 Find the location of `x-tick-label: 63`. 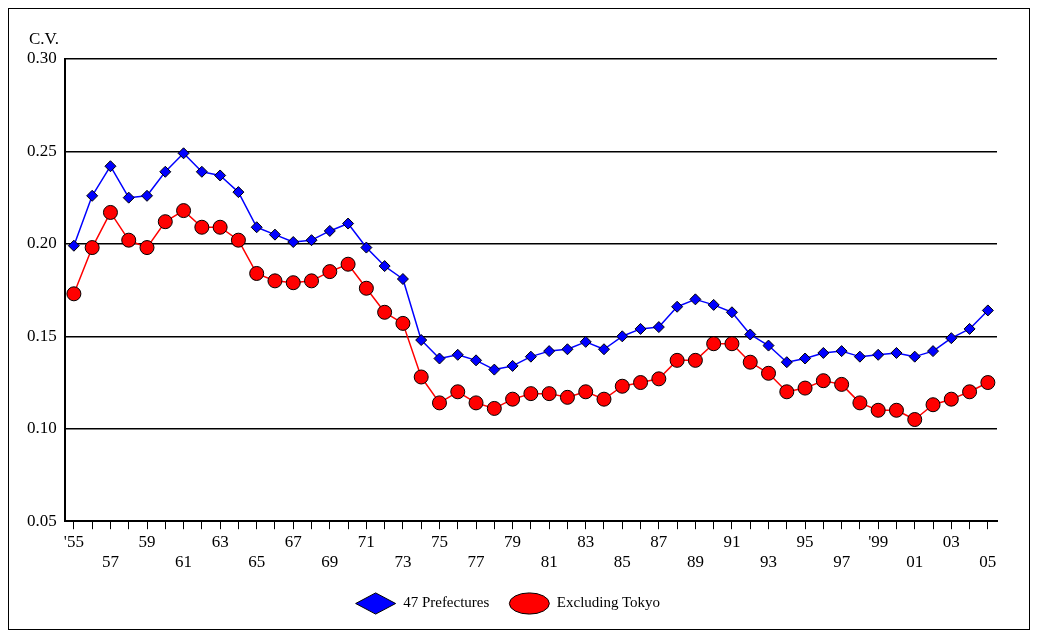

x-tick-label: 63 is located at coordinates (220, 541).